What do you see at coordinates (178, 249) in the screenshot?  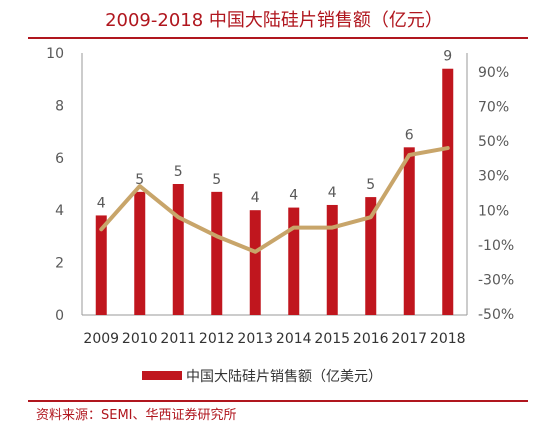 I see `bar-2011` at bounding box center [178, 249].